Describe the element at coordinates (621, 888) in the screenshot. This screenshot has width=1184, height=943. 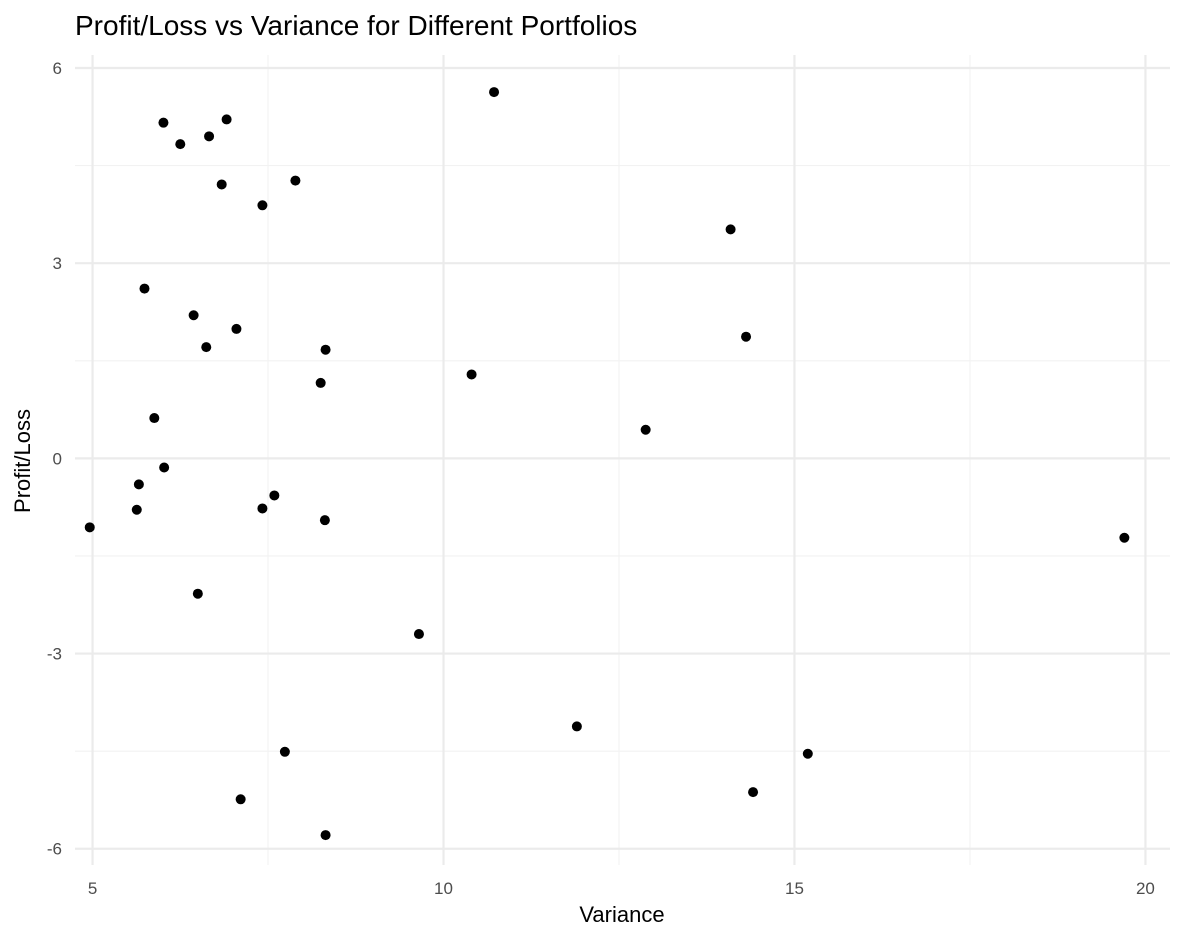
I see `x-axis-tick-labels: 5 10 15 20` at that location.